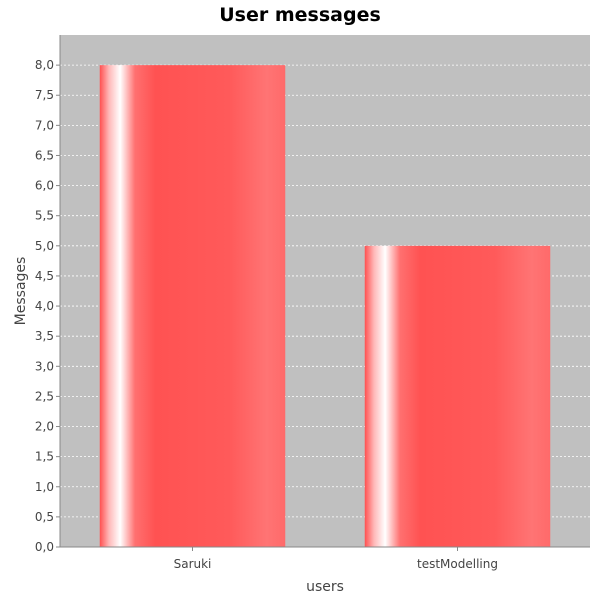  Describe the element at coordinates (44, 366) in the screenshot. I see `y-tick-label: 3,0` at that location.